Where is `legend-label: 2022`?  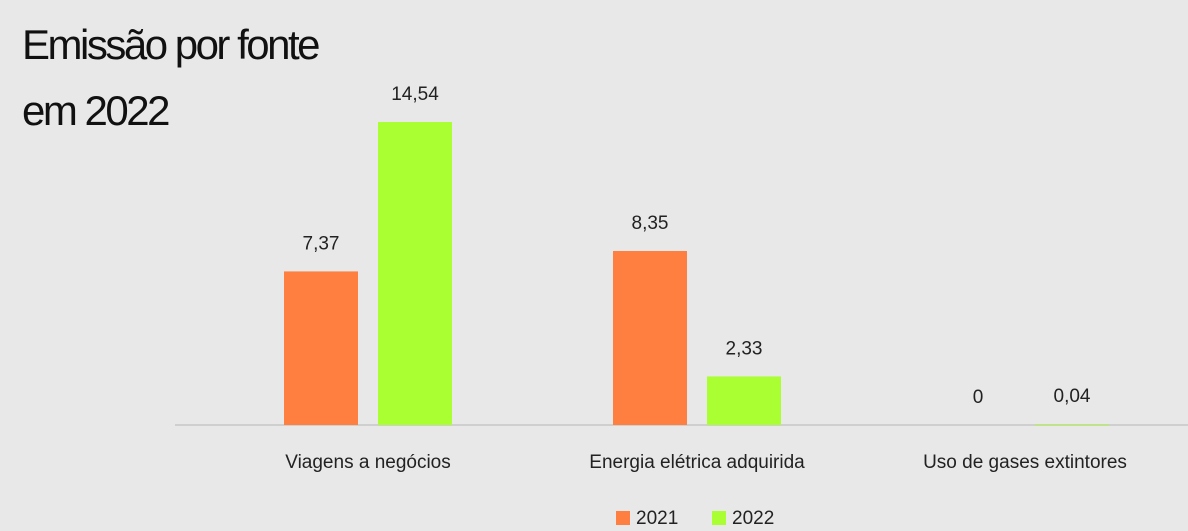
legend-label: 2022 is located at coordinates (753, 518).